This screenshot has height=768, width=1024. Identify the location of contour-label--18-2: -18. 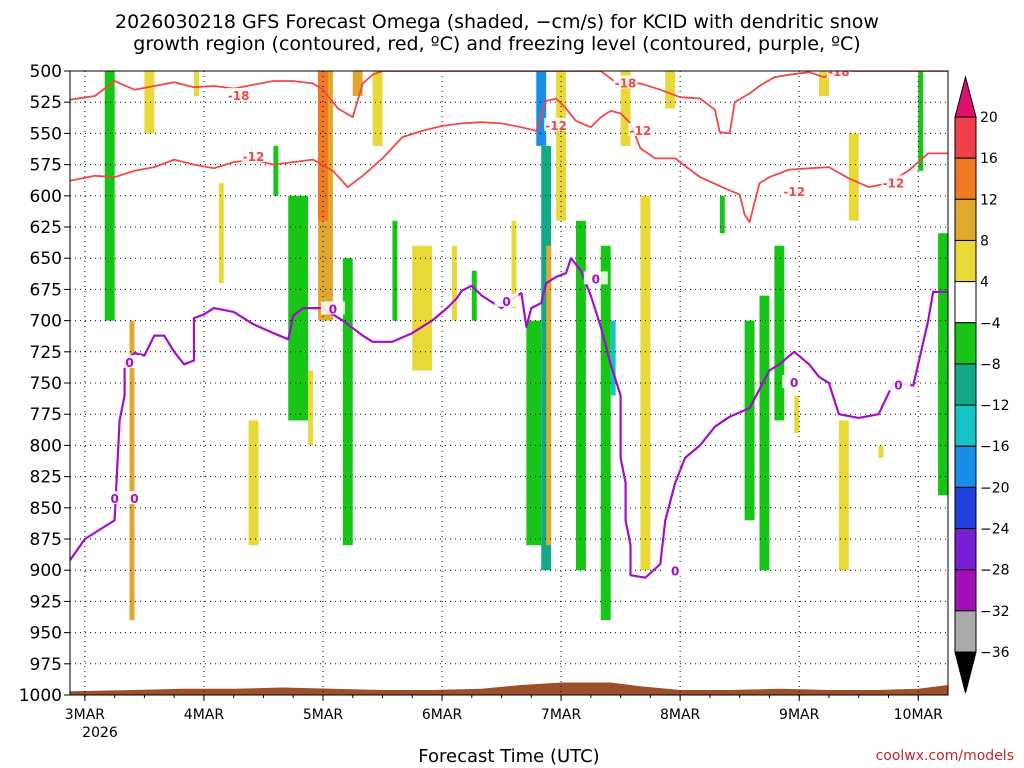
(839, 72).